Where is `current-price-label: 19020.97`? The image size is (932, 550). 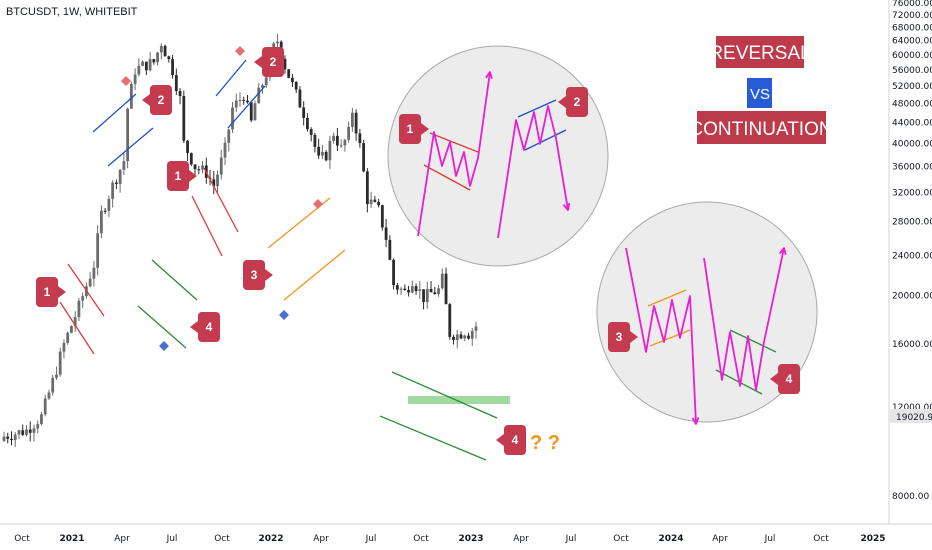 current-price-label: 19020.97 is located at coordinates (914, 418).